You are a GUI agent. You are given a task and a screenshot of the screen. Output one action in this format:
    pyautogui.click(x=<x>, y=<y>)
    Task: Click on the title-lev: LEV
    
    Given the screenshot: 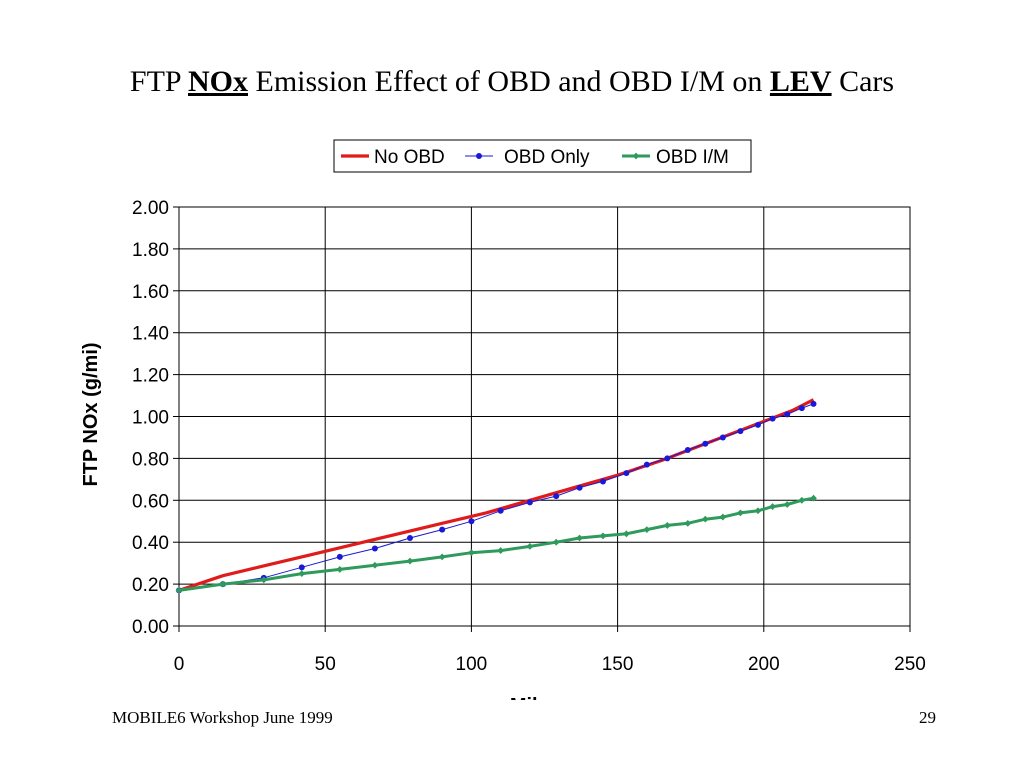 What is the action you would take?
    pyautogui.click(x=800, y=81)
    